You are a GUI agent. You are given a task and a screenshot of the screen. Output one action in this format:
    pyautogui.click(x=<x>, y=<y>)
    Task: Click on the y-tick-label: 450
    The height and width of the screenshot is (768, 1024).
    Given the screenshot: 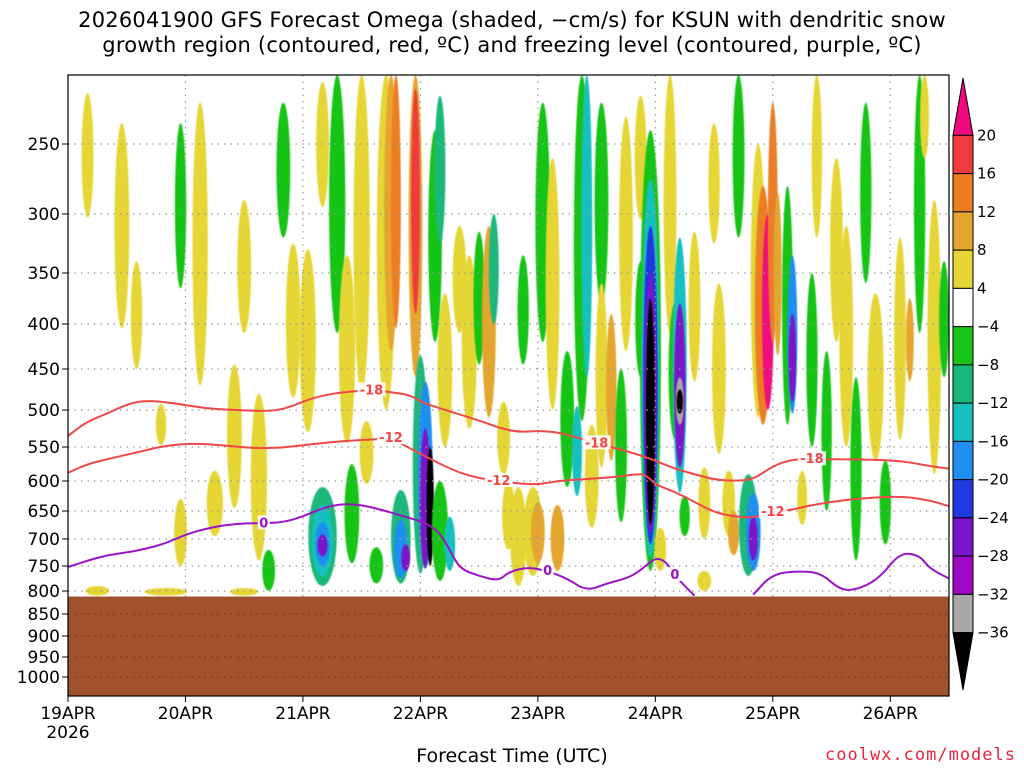 What is the action you would take?
    pyautogui.click(x=44, y=370)
    